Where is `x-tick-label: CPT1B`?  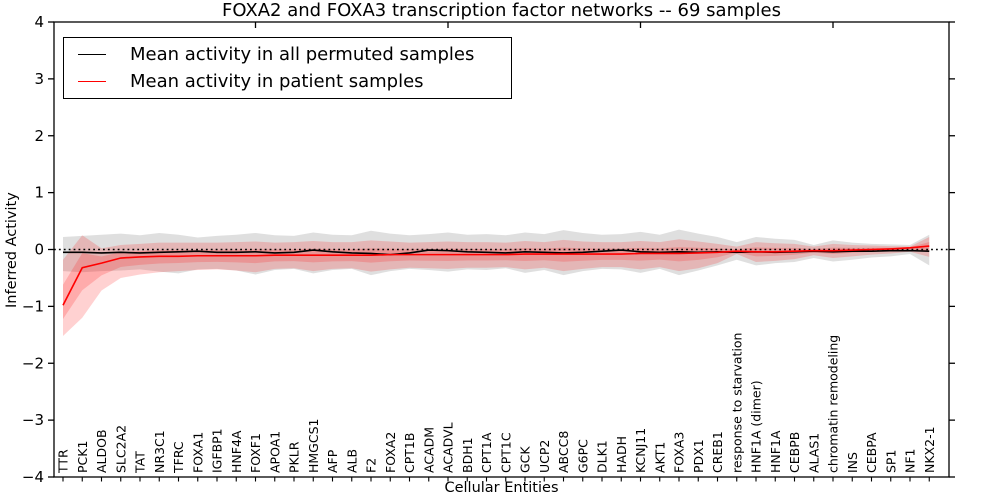 x-tick-label: CPT1B is located at coordinates (409, 453).